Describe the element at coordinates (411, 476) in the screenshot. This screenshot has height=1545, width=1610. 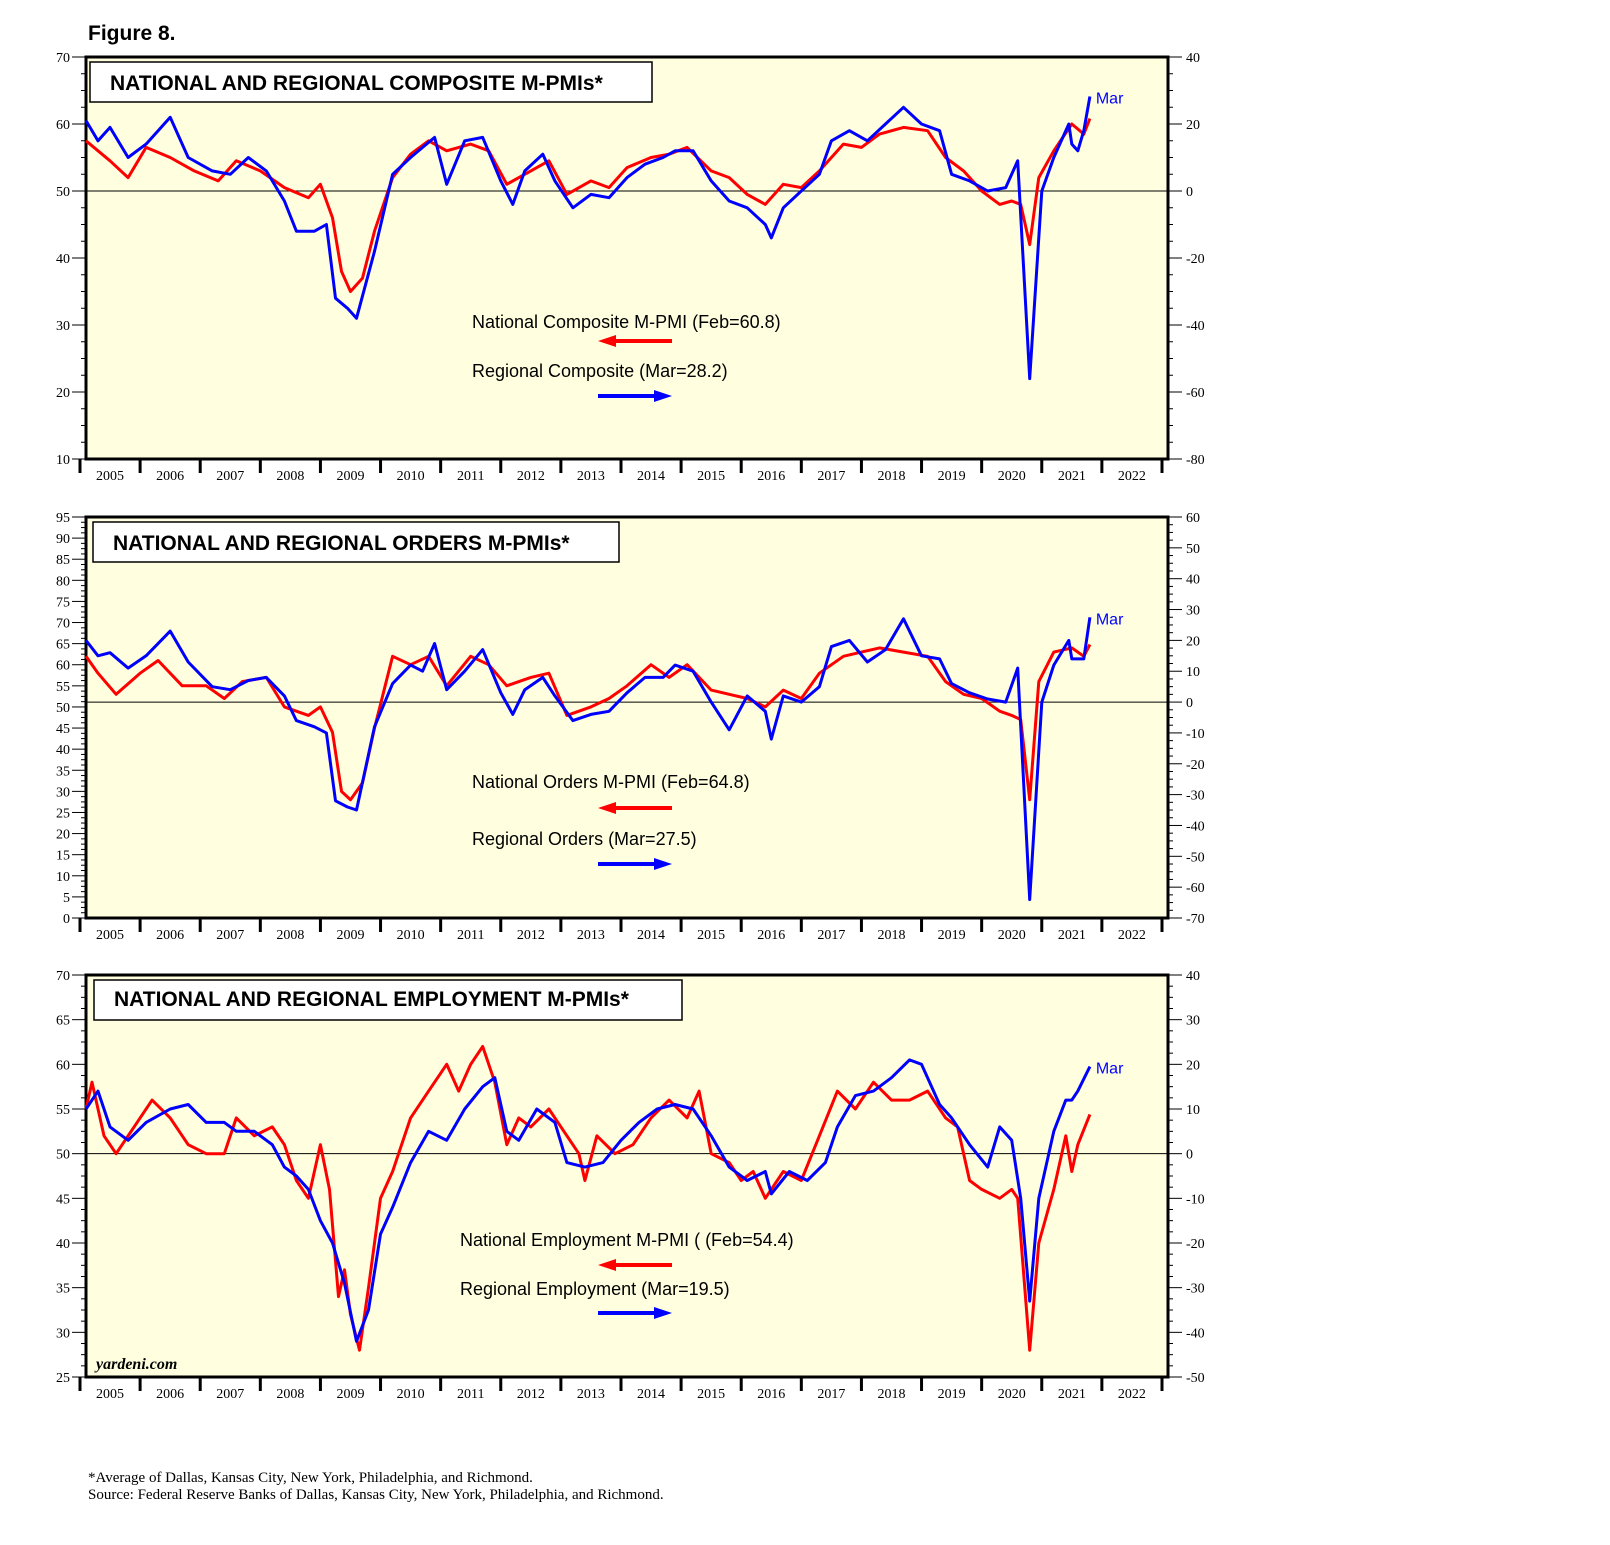
I see `x-tick-label: 2010` at that location.